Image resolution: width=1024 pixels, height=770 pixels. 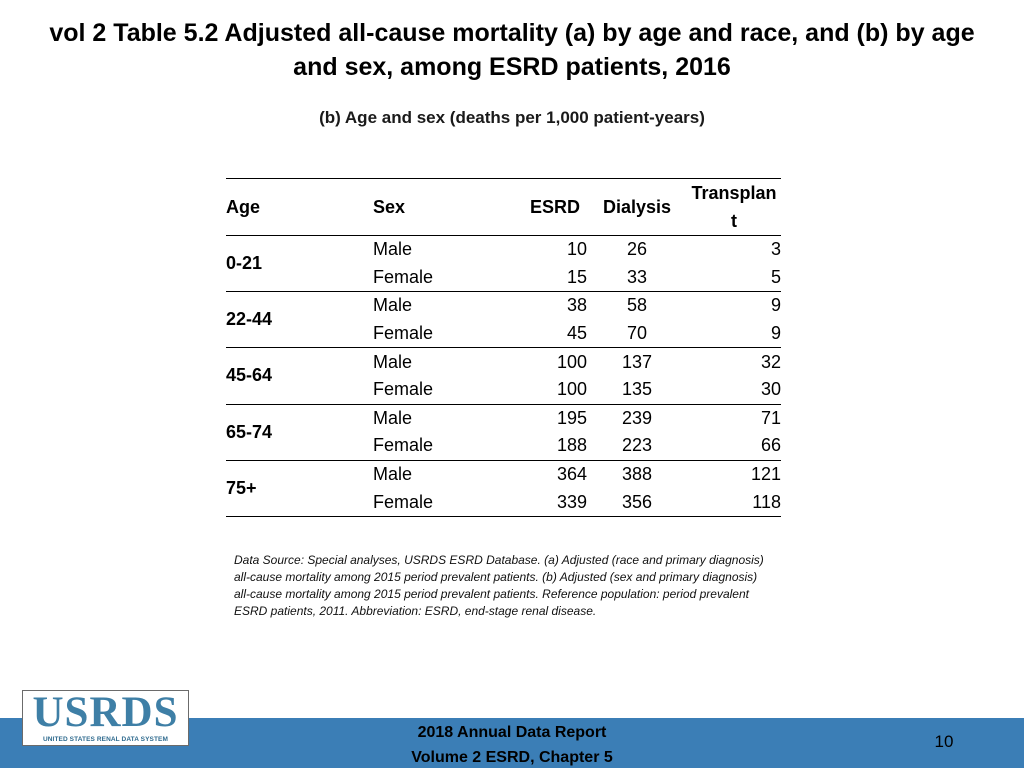 I want to click on table-row: Female 188 223 66, so click(x=503, y=446).